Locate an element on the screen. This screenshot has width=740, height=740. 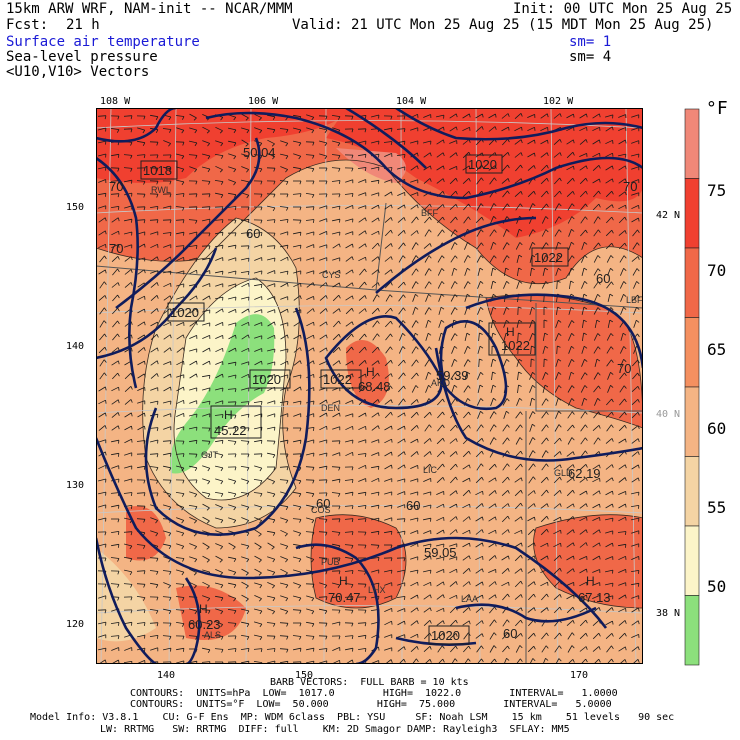
temp-fill-65-70-southeast is located at coordinates (588, 561).